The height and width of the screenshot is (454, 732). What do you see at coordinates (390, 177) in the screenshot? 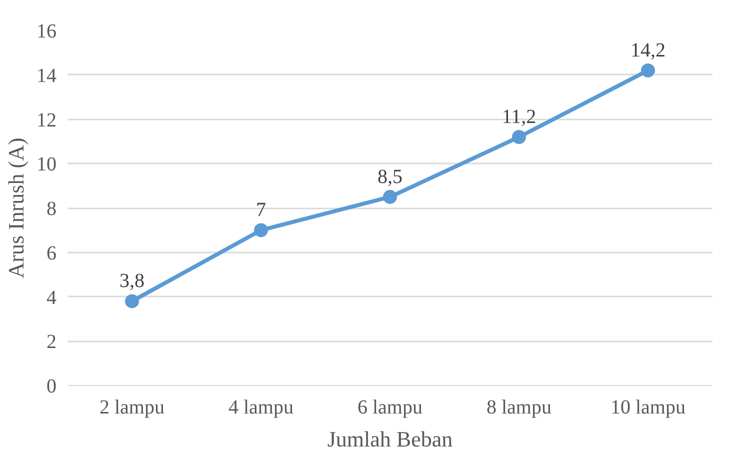
I see `data-label: 8,5` at bounding box center [390, 177].